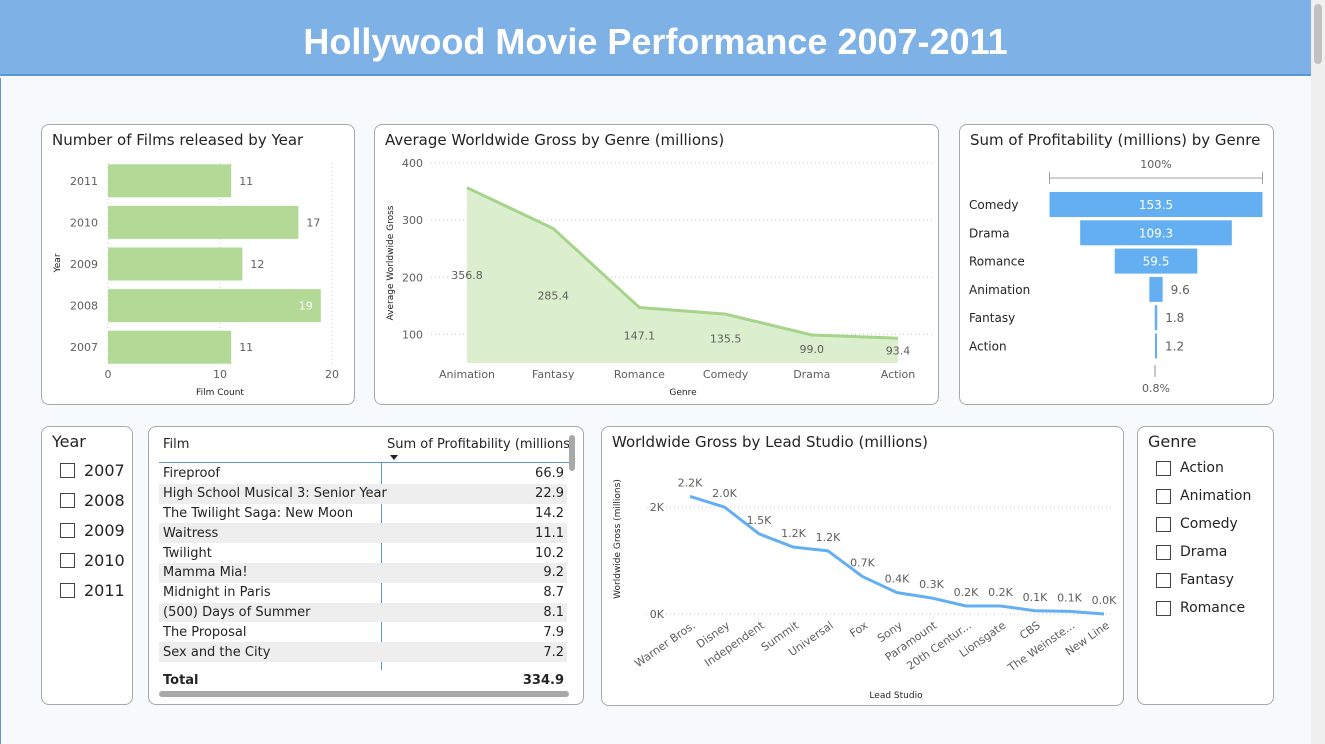 This screenshot has height=744, width=1325. I want to click on funnel-category-label: Romance, so click(997, 262).